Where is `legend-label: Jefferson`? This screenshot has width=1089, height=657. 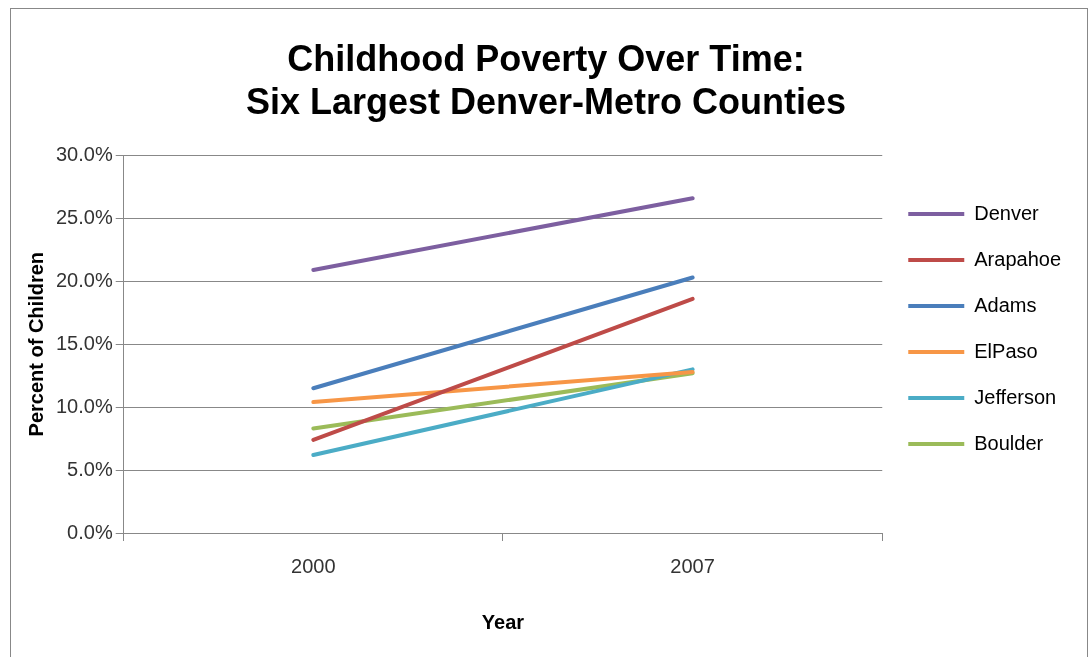 legend-label: Jefferson is located at coordinates (1015, 396).